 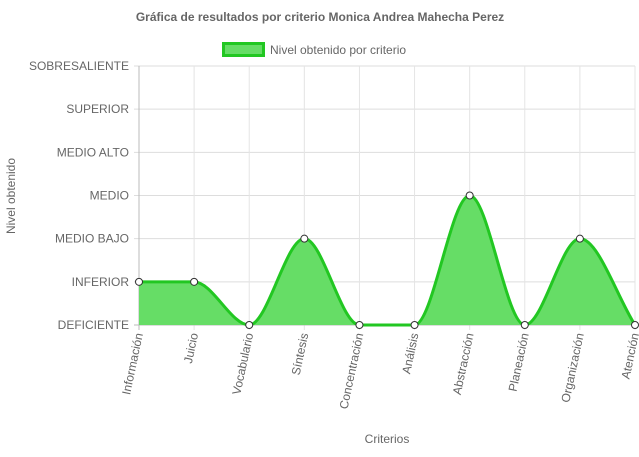 I want to click on y-tick-label: MEDIO ALTO, so click(x=93, y=152).